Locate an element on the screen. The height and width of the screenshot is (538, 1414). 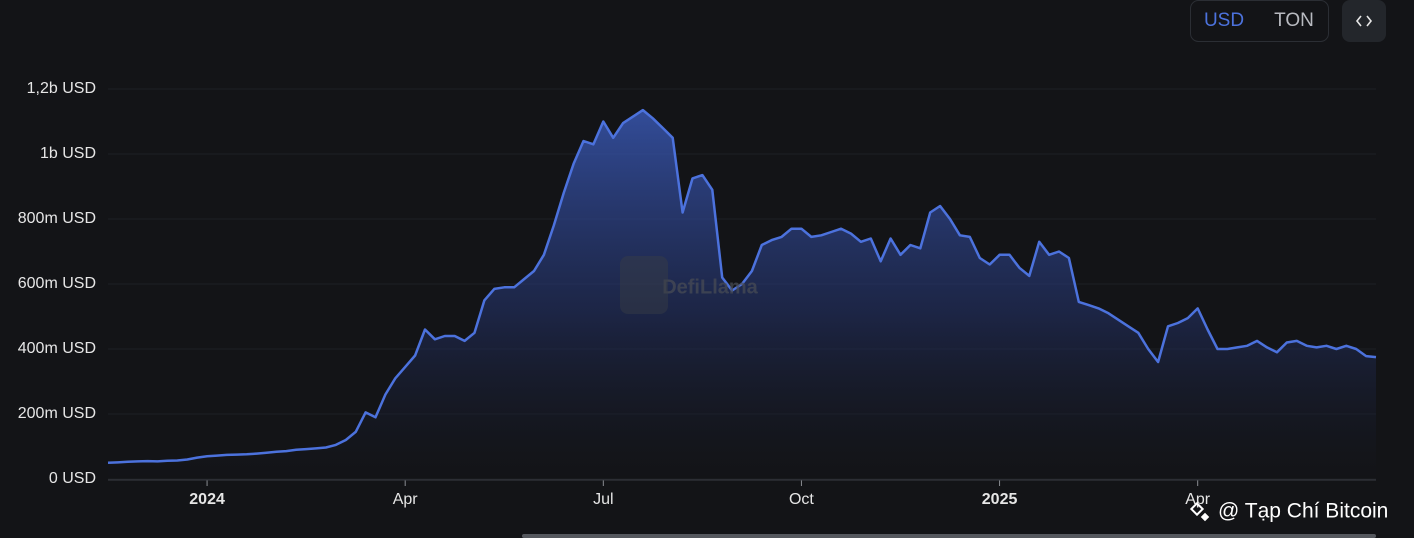
y-tick-label: 200m USD is located at coordinates (57, 413).